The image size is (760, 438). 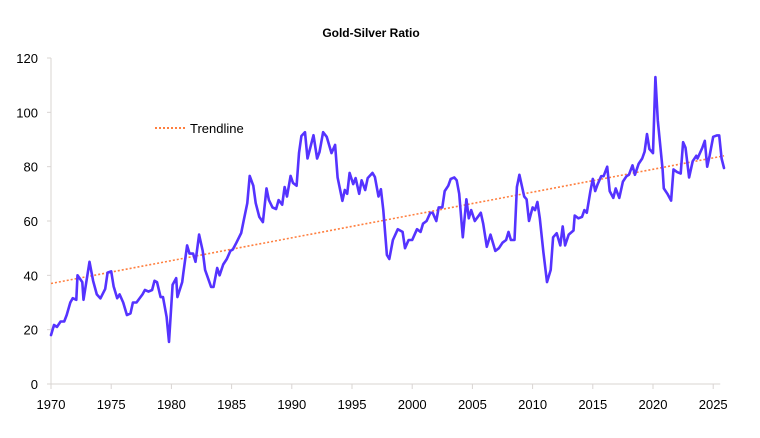 What do you see at coordinates (31, 330) in the screenshot?
I see `y-tick-label: 20` at bounding box center [31, 330].